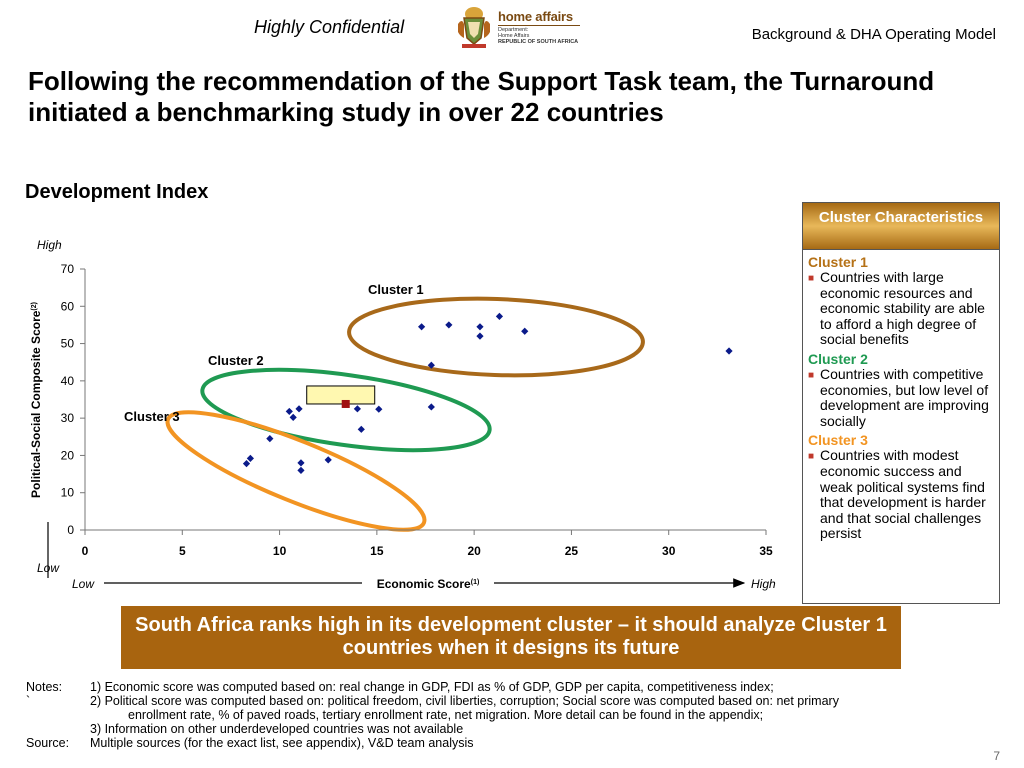 The height and width of the screenshot is (768, 1024). I want to click on x-high-label: High, so click(763, 584).